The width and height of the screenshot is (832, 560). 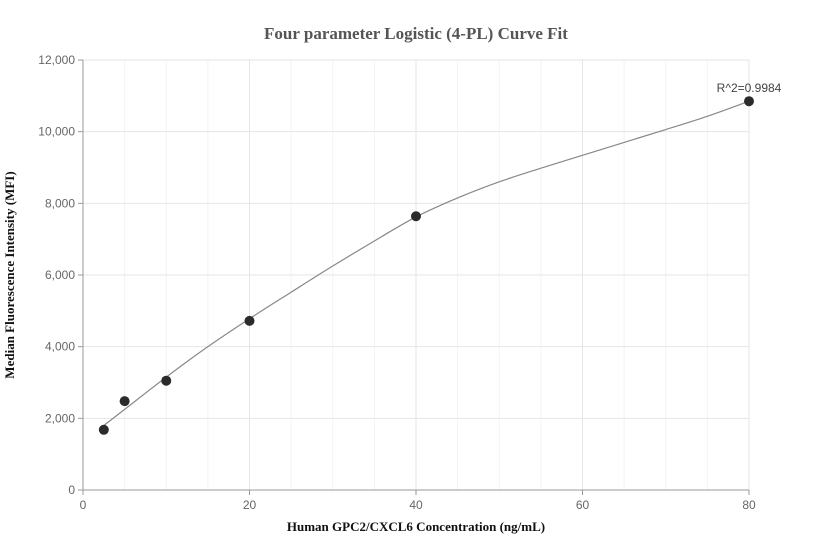 What do you see at coordinates (416, 505) in the screenshot?
I see `x-tick-label: 40` at bounding box center [416, 505].